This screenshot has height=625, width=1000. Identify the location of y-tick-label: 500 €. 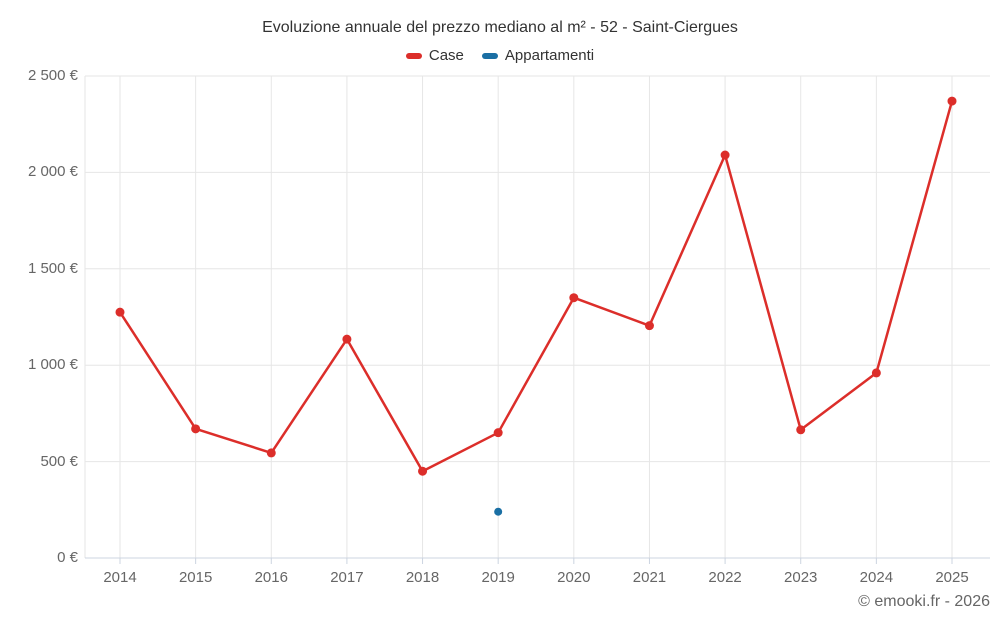
(59, 461).